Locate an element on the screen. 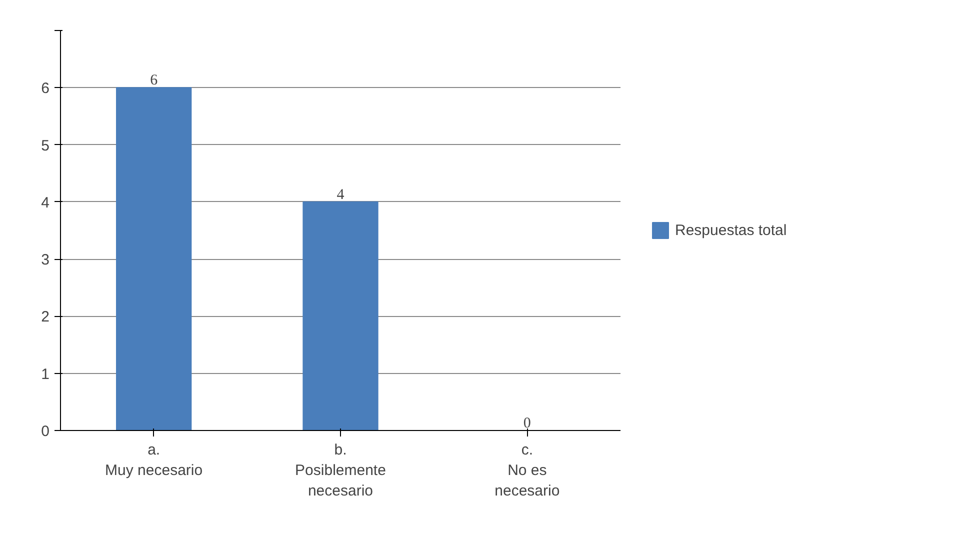  x-tick-label: b. Posiblemente necesario is located at coordinates (340, 471).